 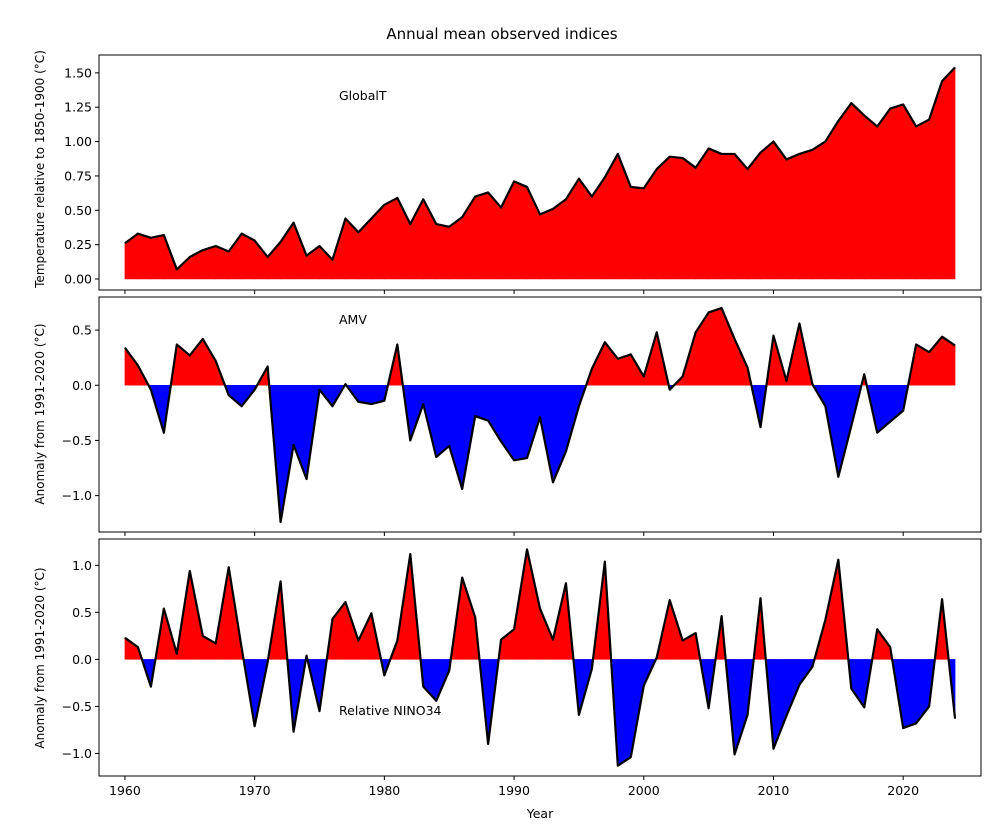 What do you see at coordinates (40, 657) in the screenshot?
I see `y-axis-label-nino34: Anomaly from 1991-2020 (°C)` at bounding box center [40, 657].